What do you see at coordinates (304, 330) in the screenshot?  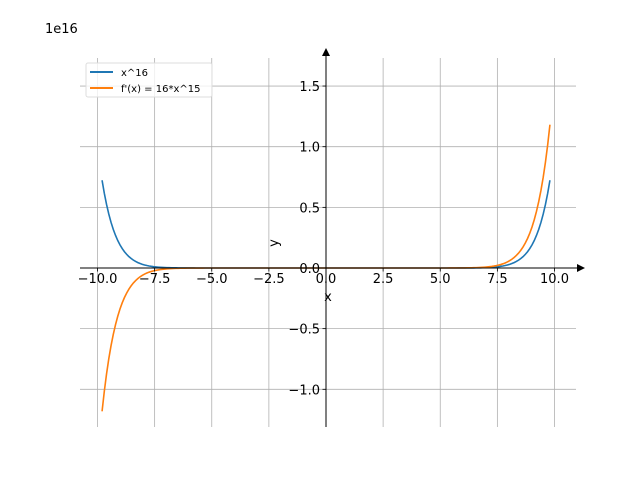 I see `y-tick-label: −0.5` at bounding box center [304, 330].